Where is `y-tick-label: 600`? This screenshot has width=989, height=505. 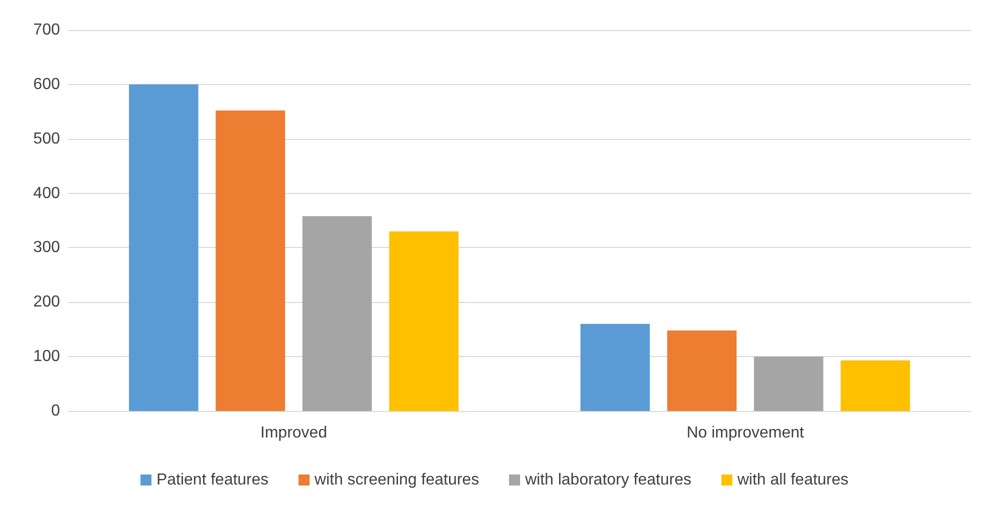
y-tick-label: 600 is located at coordinates (46, 84).